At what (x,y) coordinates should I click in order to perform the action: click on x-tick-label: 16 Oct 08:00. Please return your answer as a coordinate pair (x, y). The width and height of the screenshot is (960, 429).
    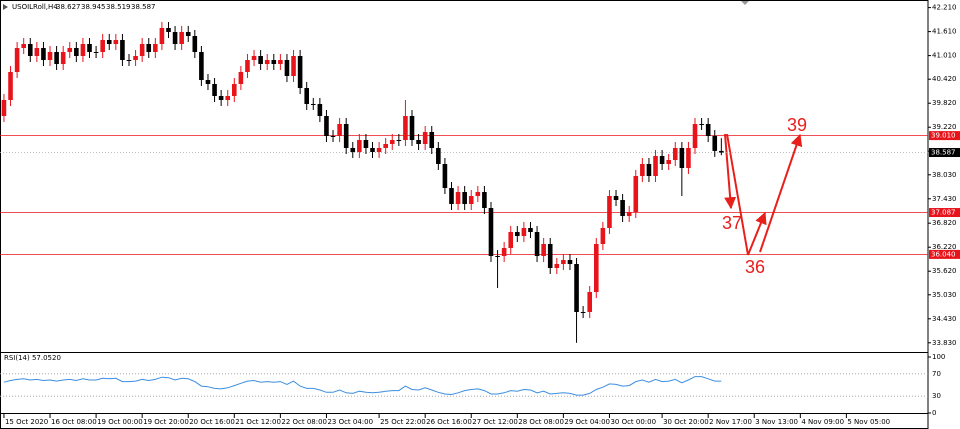
    Looking at the image, I should click on (74, 422).